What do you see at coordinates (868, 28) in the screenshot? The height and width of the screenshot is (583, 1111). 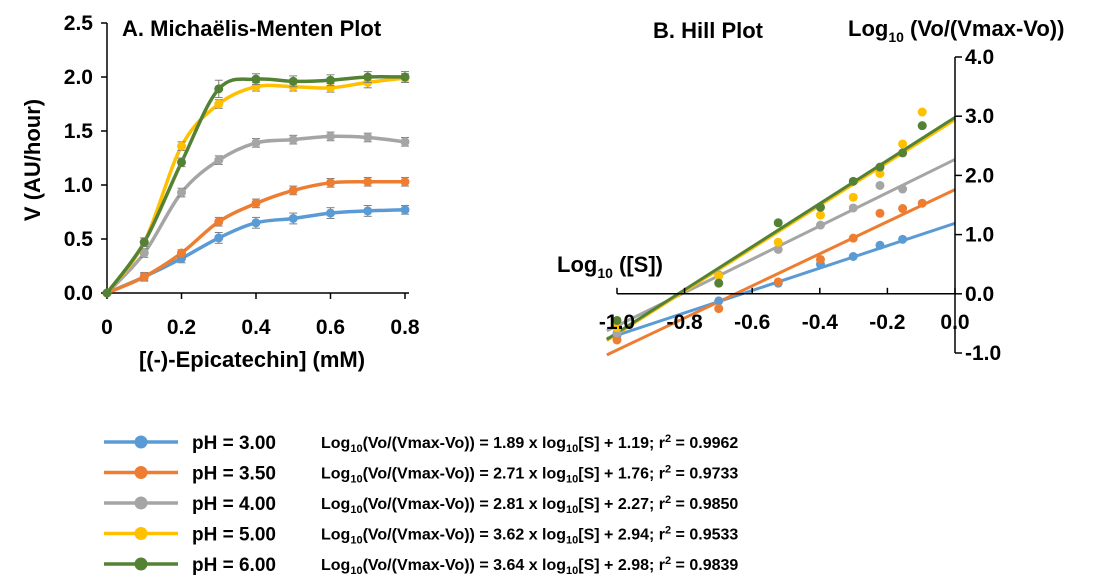 I see `hill-y-label-log: Log` at bounding box center [868, 28].